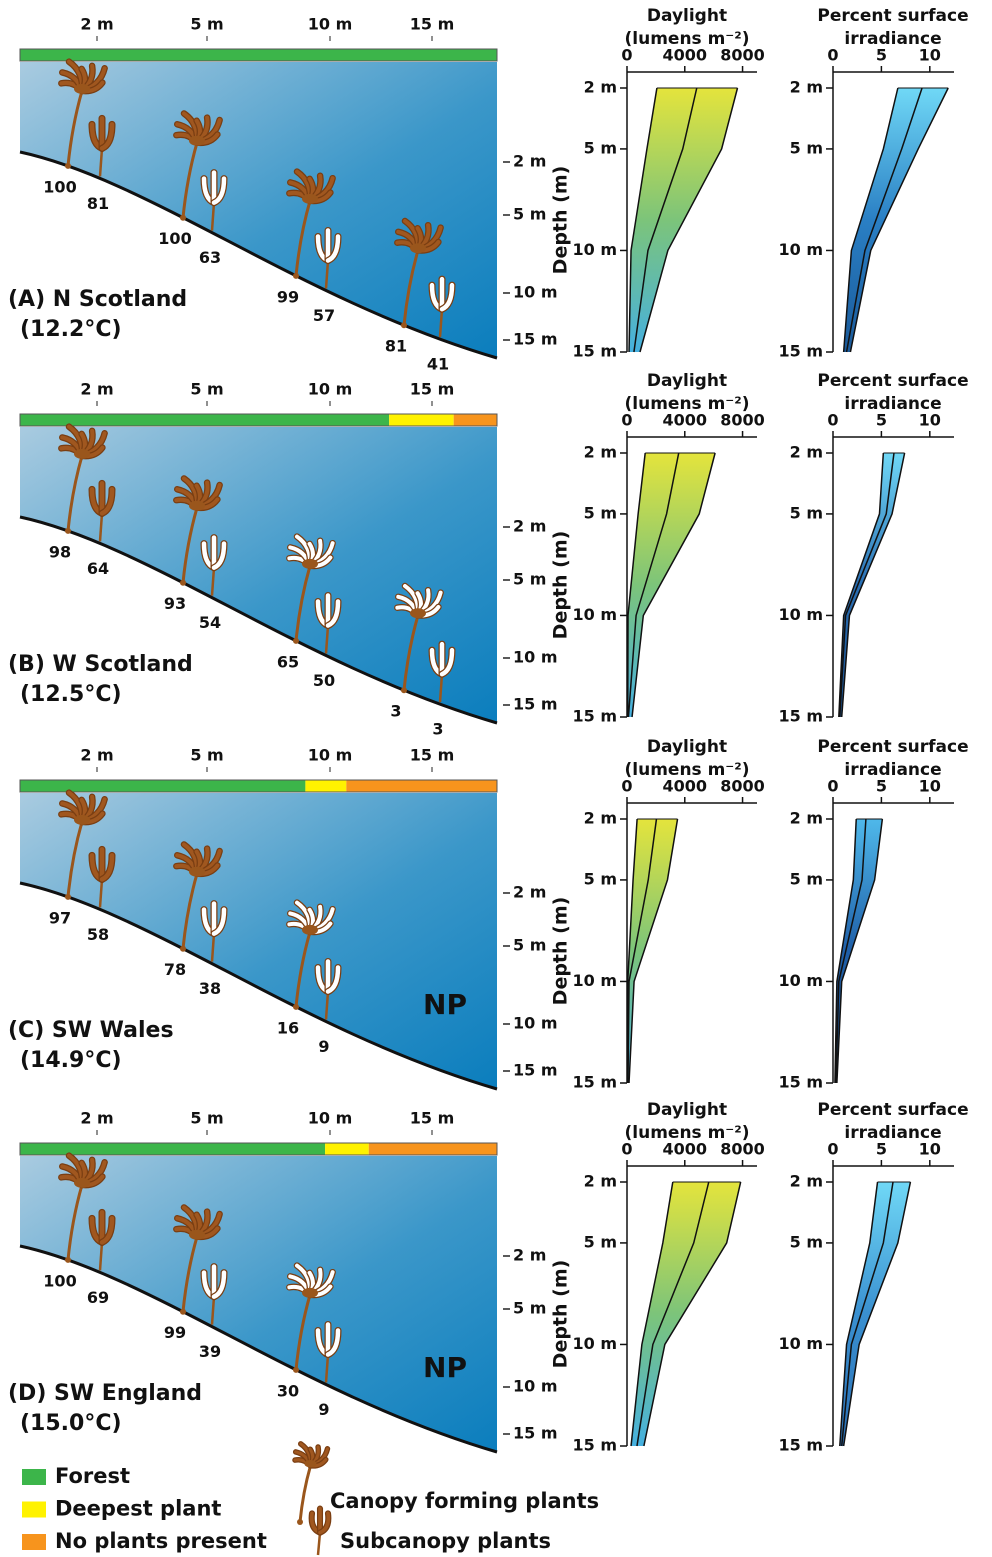  I want to click on chart-title: Percent surface, so click(892, 1110).